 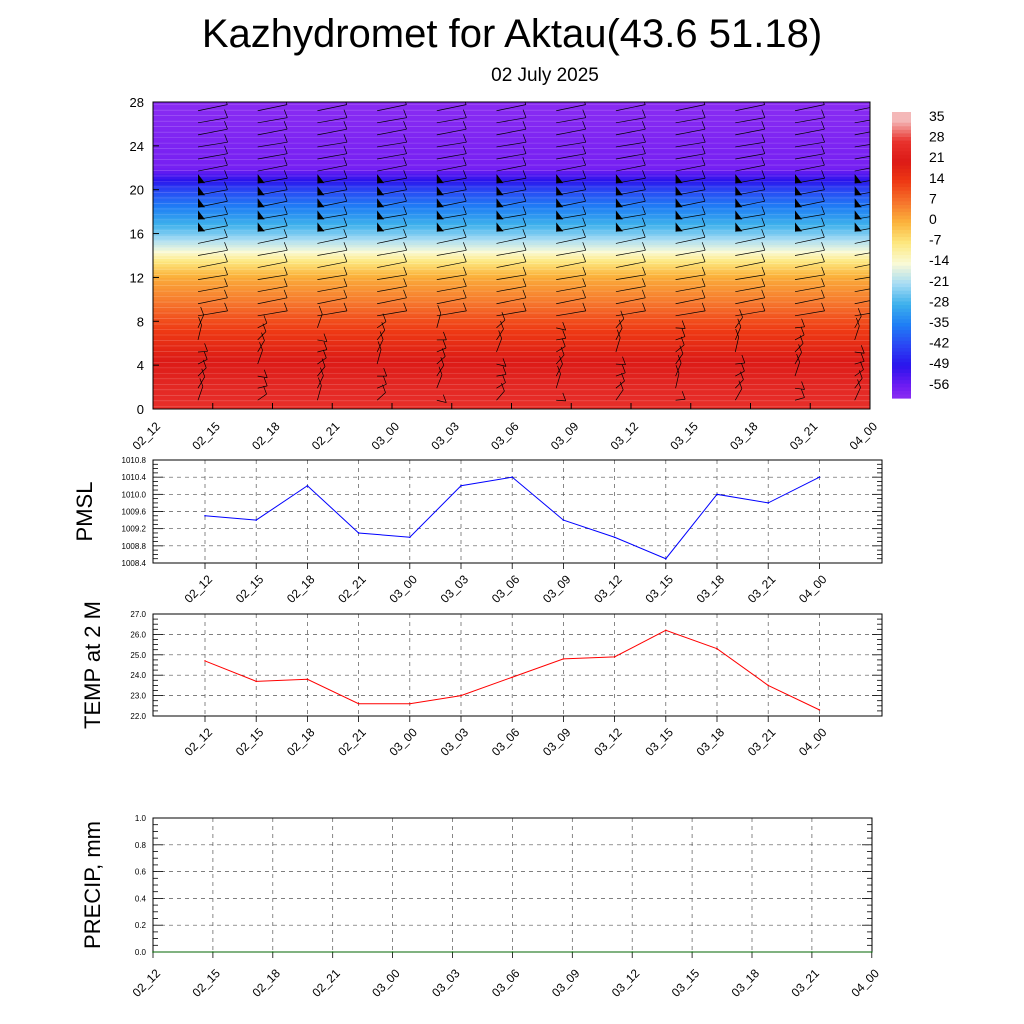 I want to click on x-tick-label: 03_21, so click(x=762, y=589).